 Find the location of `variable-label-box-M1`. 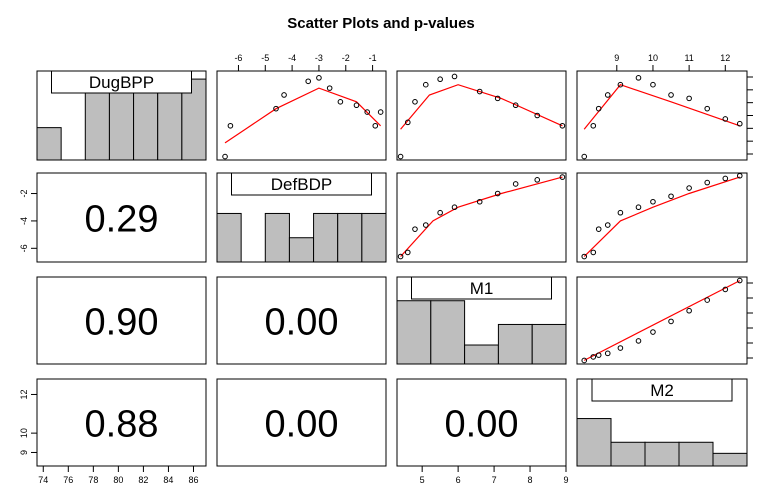

variable-label-box-M1 is located at coordinates (481, 288).